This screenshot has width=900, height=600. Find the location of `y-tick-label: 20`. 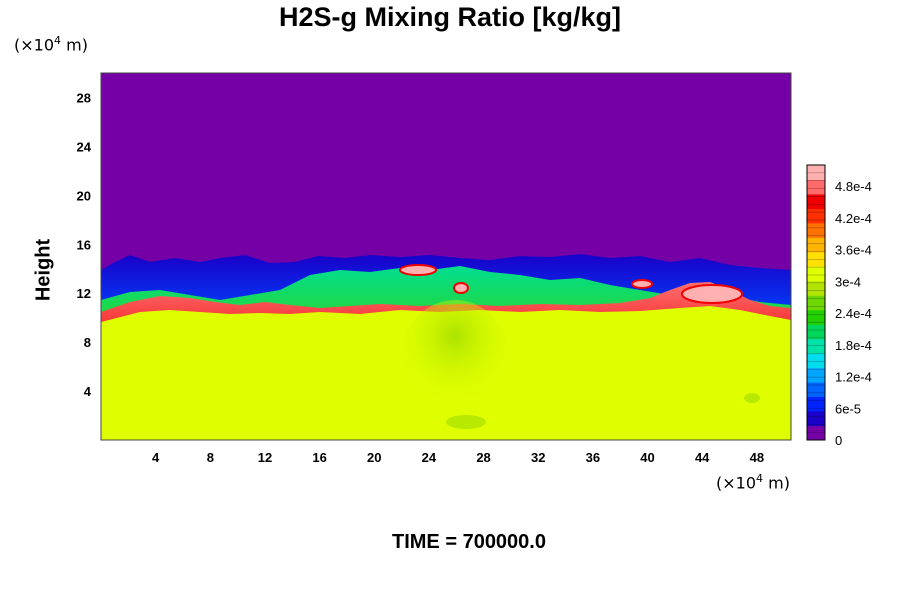

y-tick-label: 20 is located at coordinates (84, 195).